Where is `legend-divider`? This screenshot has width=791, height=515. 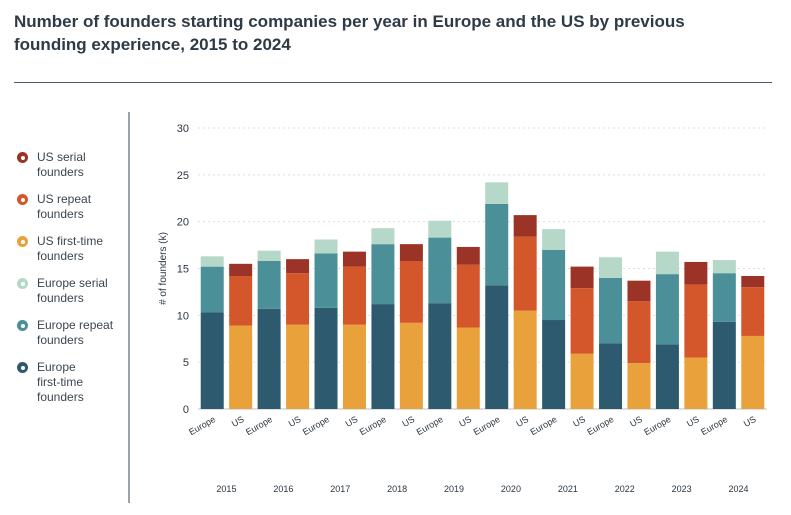 legend-divider is located at coordinates (129, 307).